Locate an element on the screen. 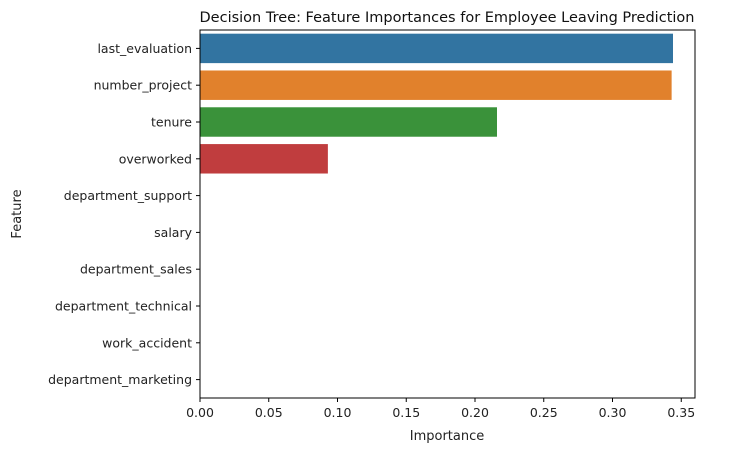  bar-last-evaluation is located at coordinates (436, 48).